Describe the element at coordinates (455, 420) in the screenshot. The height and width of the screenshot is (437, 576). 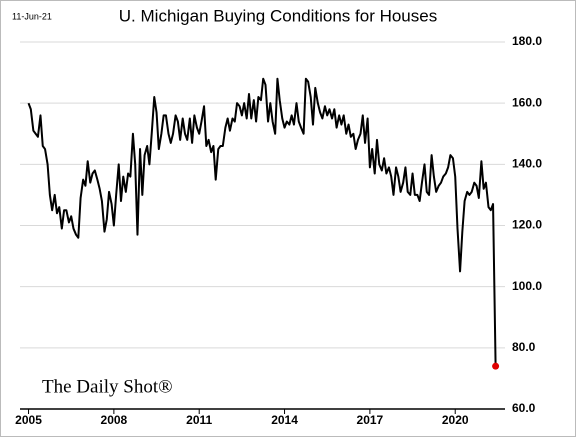
I see `x-tick-label: 2020` at that location.